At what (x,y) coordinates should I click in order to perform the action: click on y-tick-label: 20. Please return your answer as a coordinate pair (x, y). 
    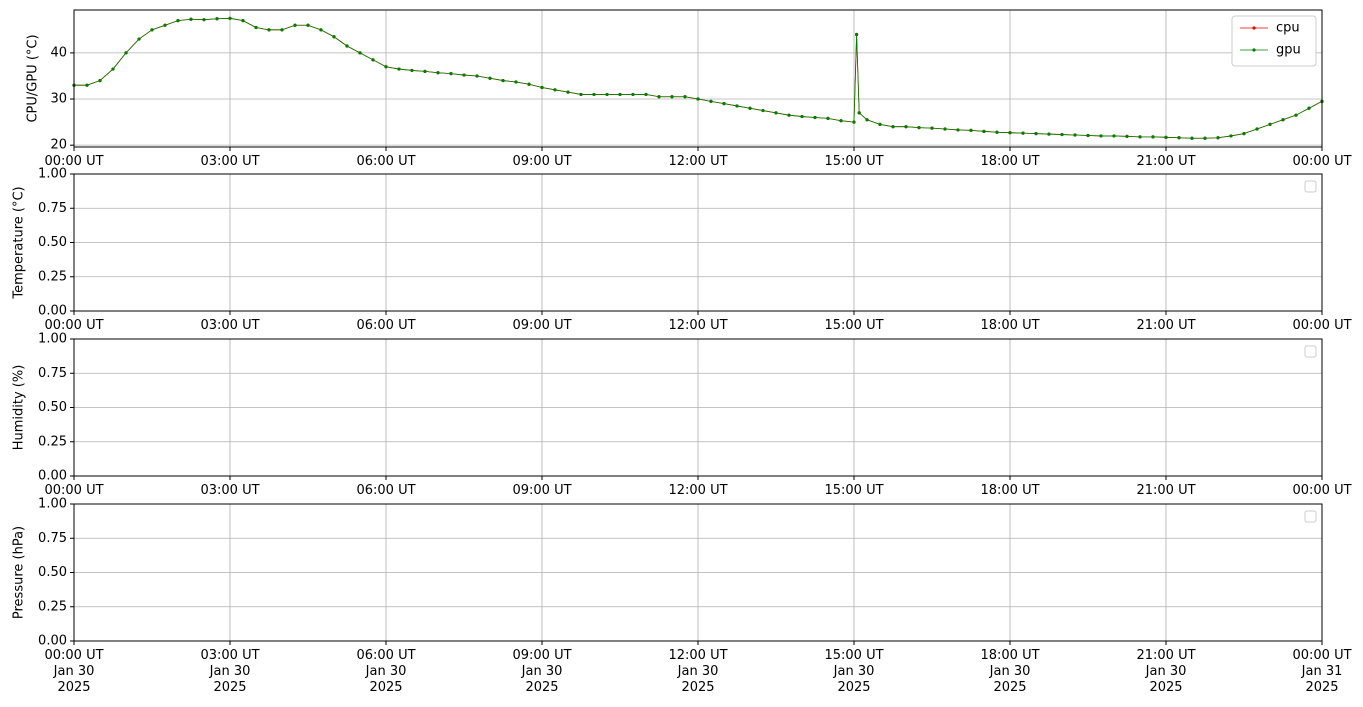
    Looking at the image, I should click on (58, 145).